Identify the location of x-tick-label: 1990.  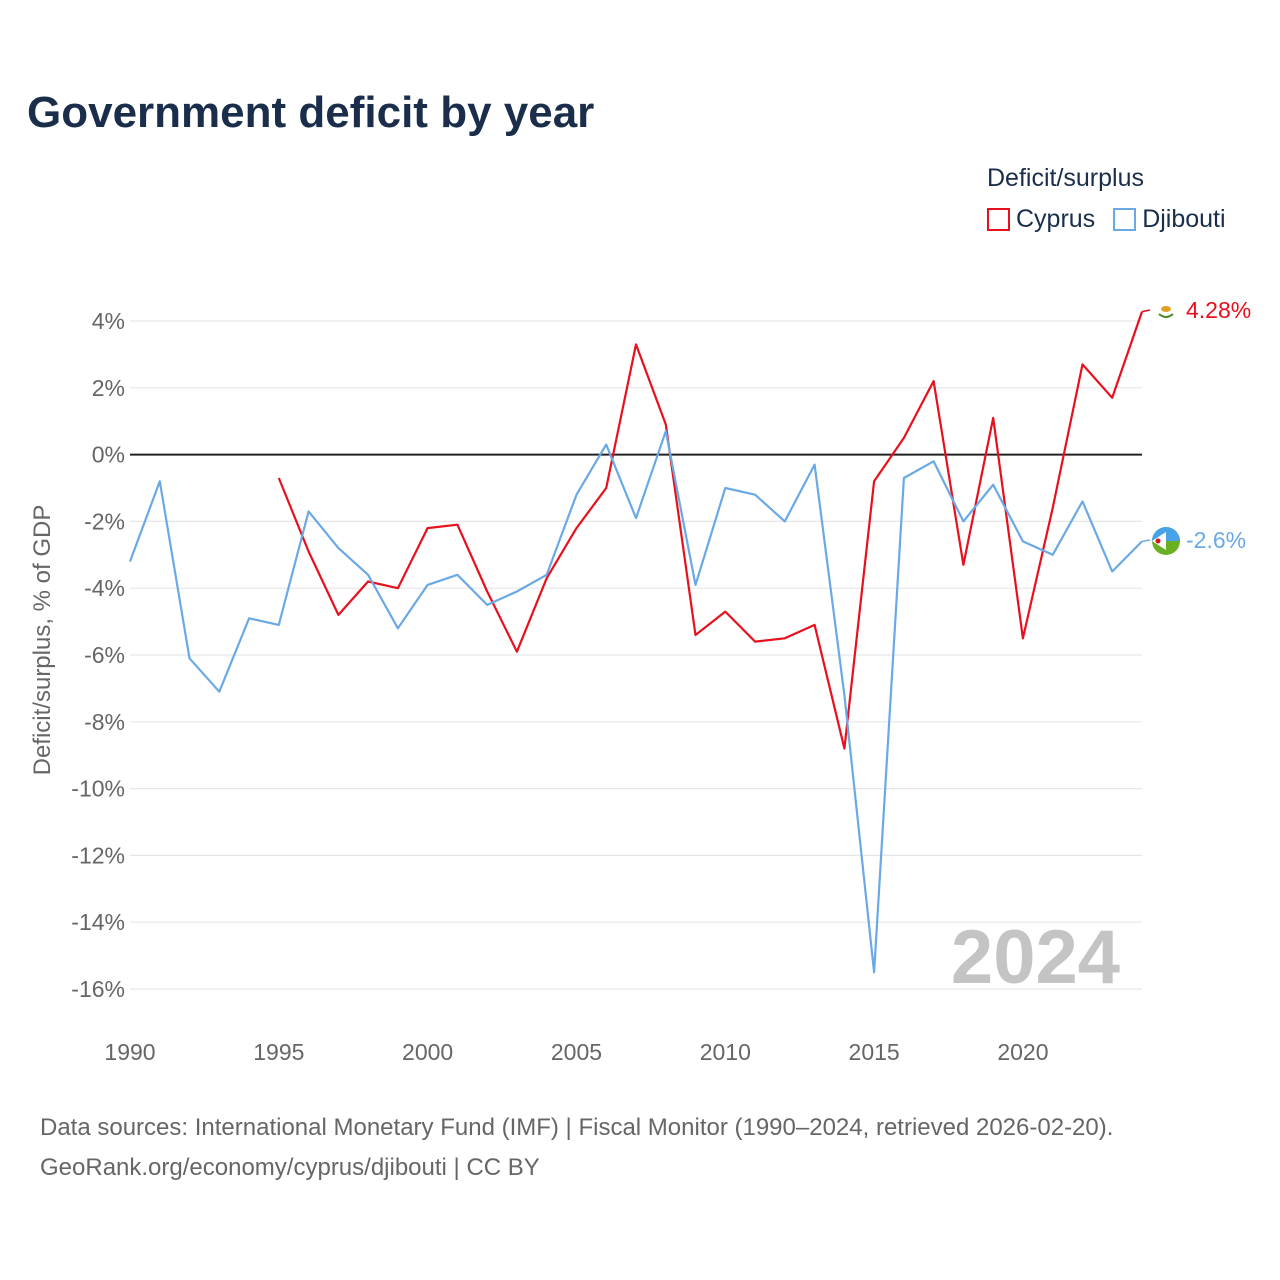
(129, 1052).